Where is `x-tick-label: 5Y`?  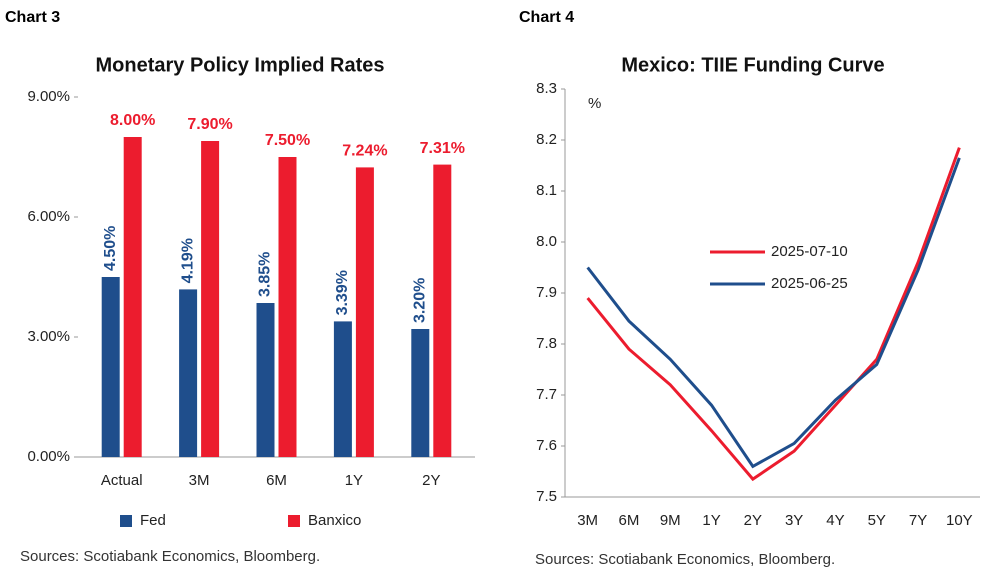
x-tick-label: 5Y is located at coordinates (877, 520).